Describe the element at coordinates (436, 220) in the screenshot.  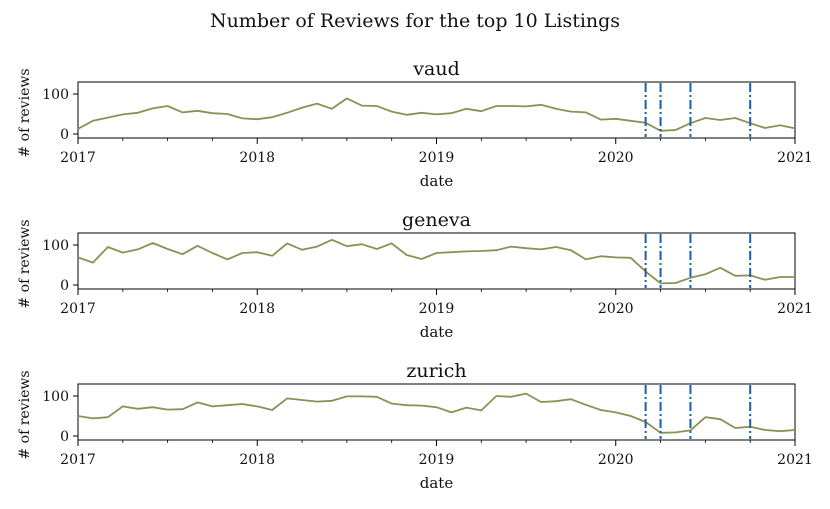
I see `subplot-title: geneva` at that location.